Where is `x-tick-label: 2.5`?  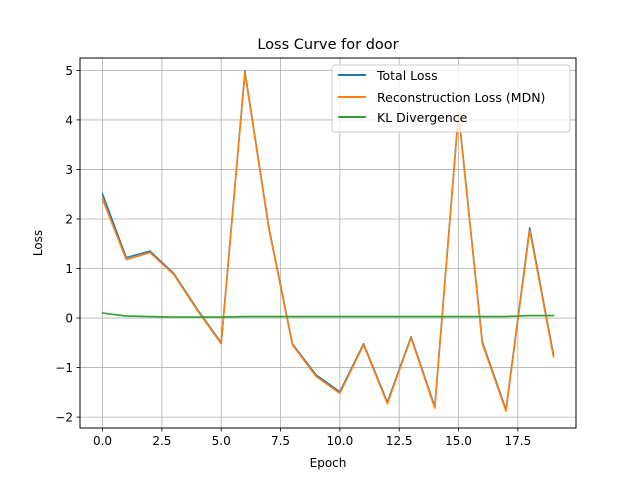
x-tick-label: 2.5 is located at coordinates (161, 441).